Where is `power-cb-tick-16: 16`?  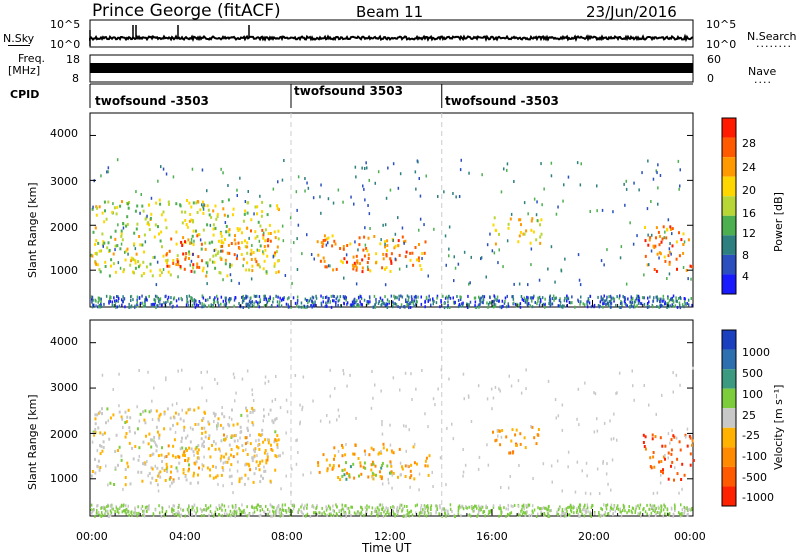 power-cb-tick-16: 16 is located at coordinates (749, 213).